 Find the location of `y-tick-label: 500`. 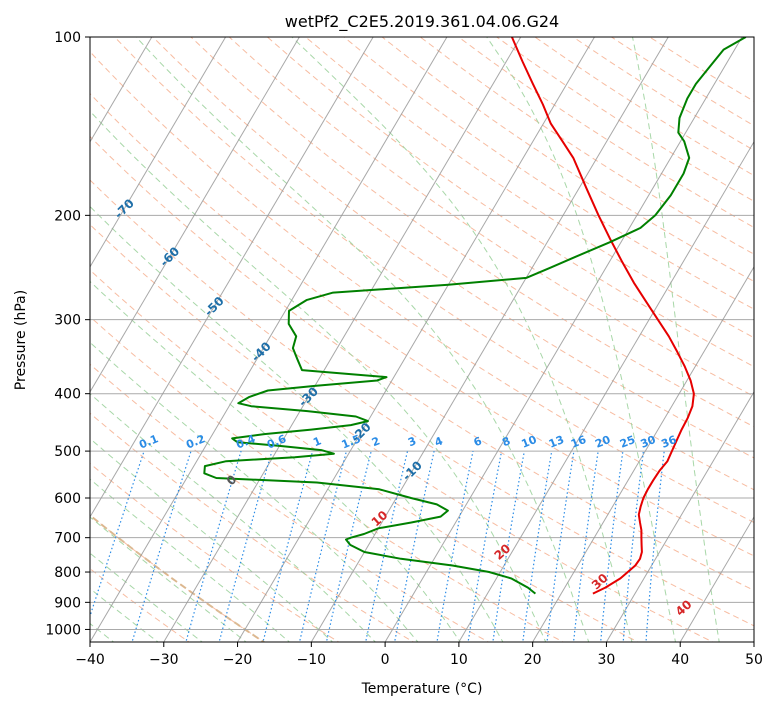

y-tick-label: 500 is located at coordinates (67, 452).